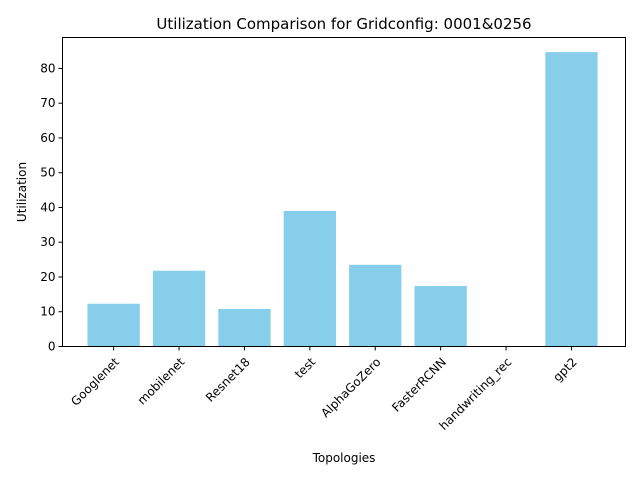  I want to click on y-tick-label: 10, so click(47, 312).